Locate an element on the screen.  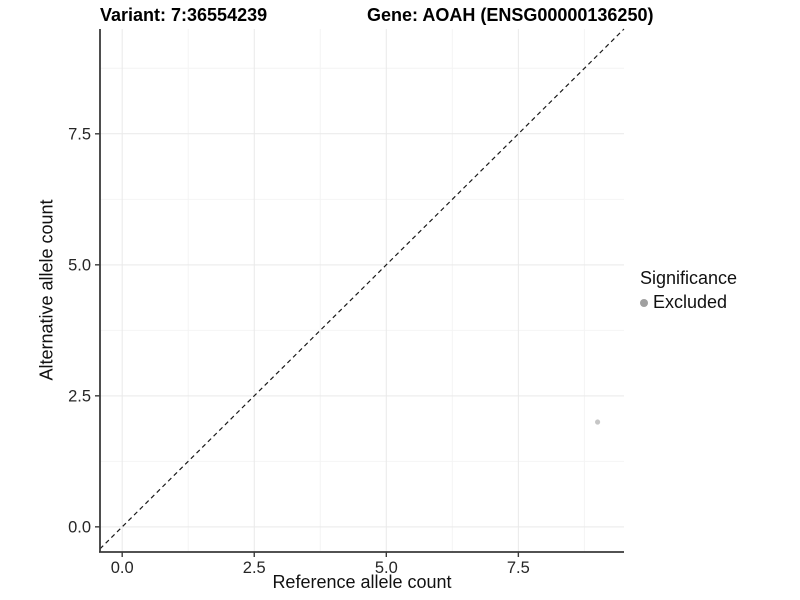
legend-title: Significance is located at coordinates (689, 278).